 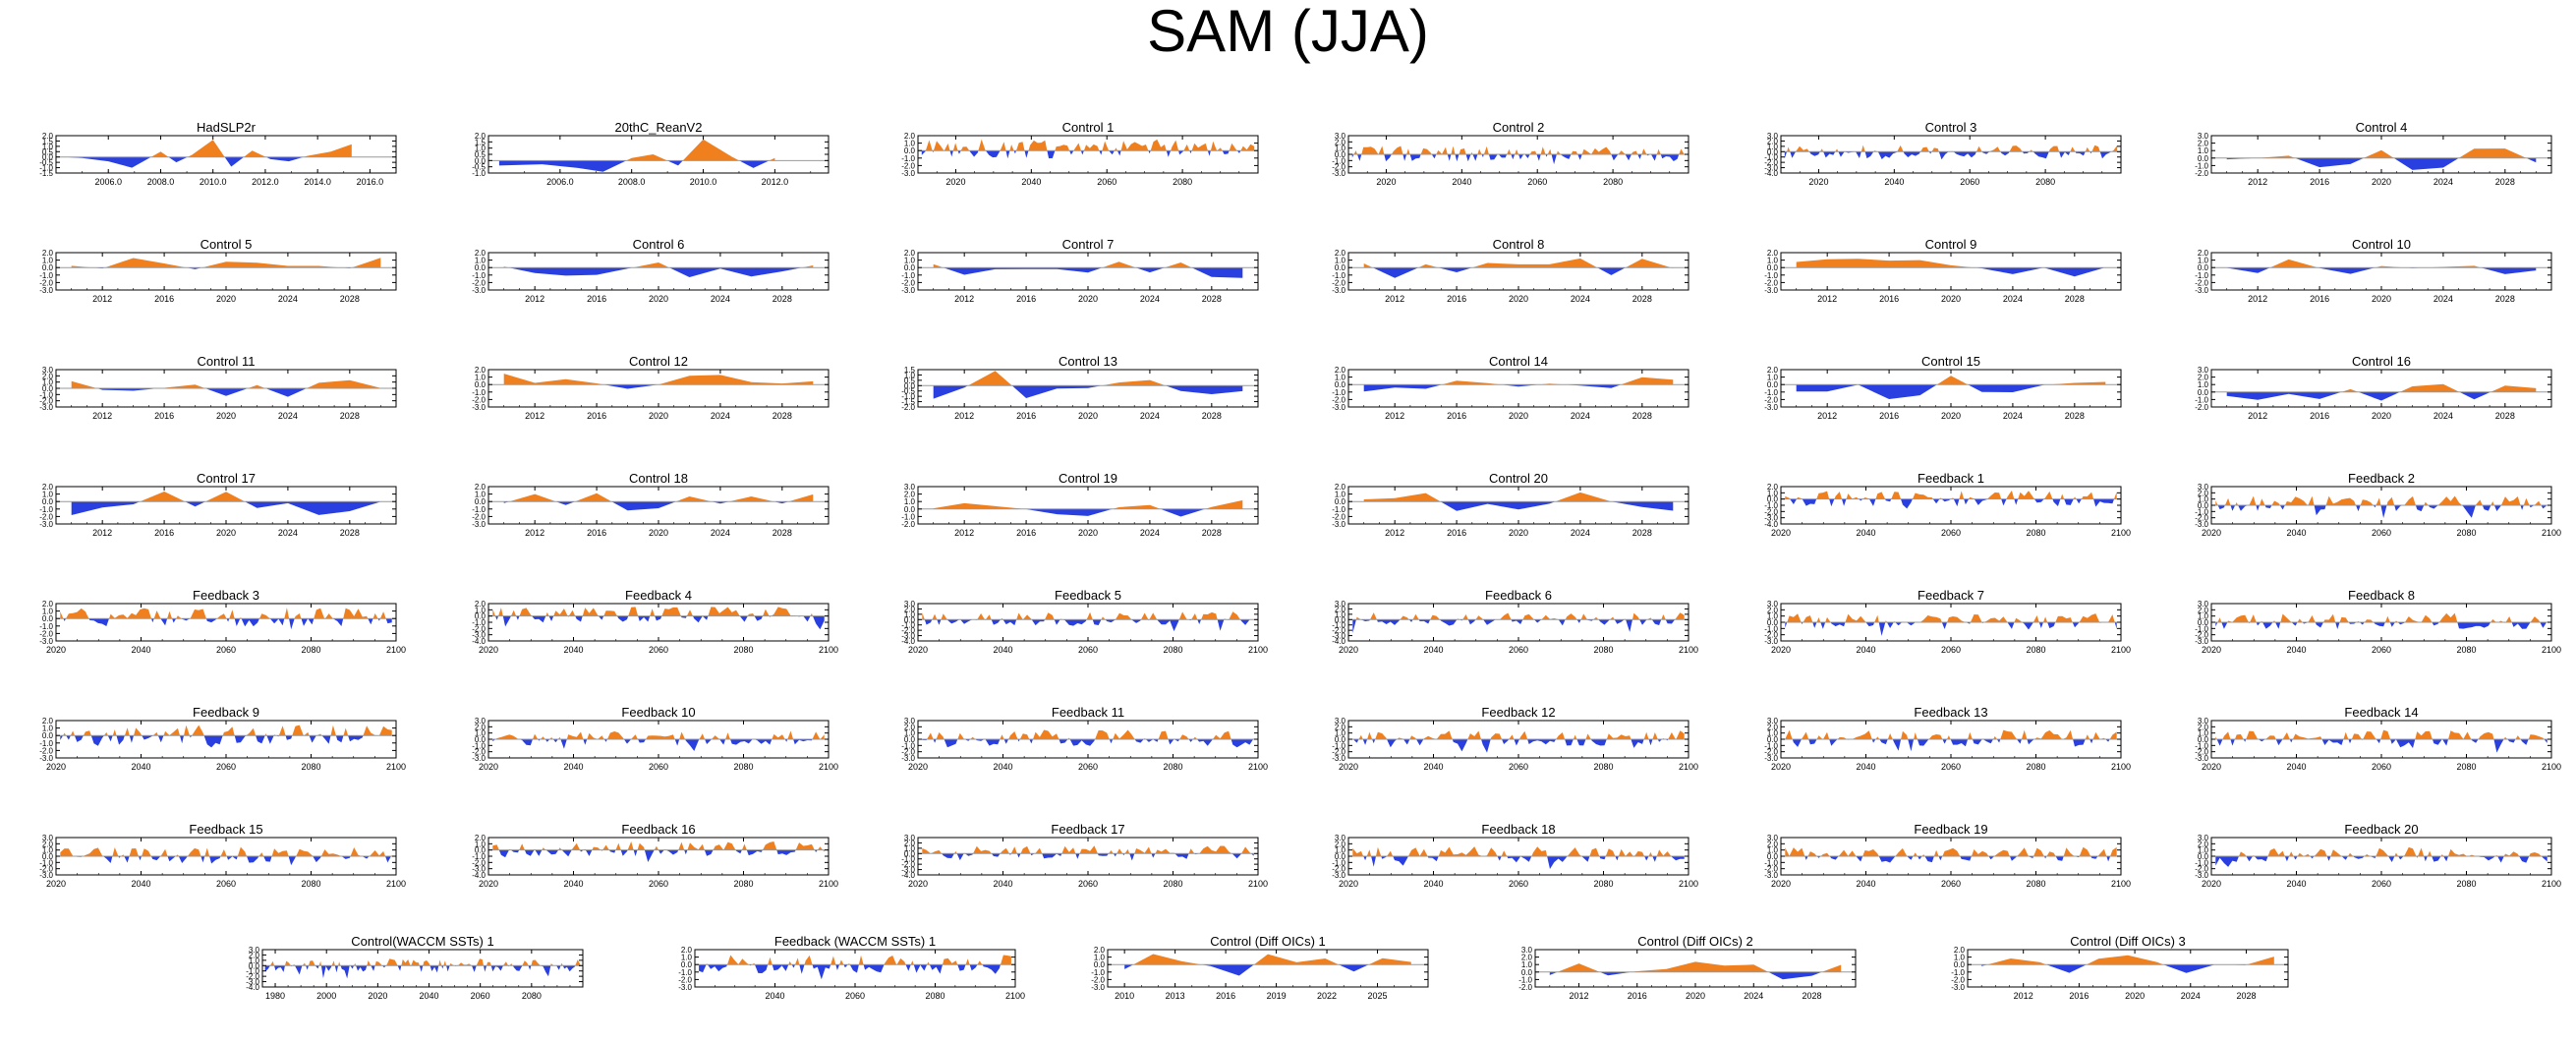 I want to click on y-tick-label: -4.0, so click(x=479, y=875).